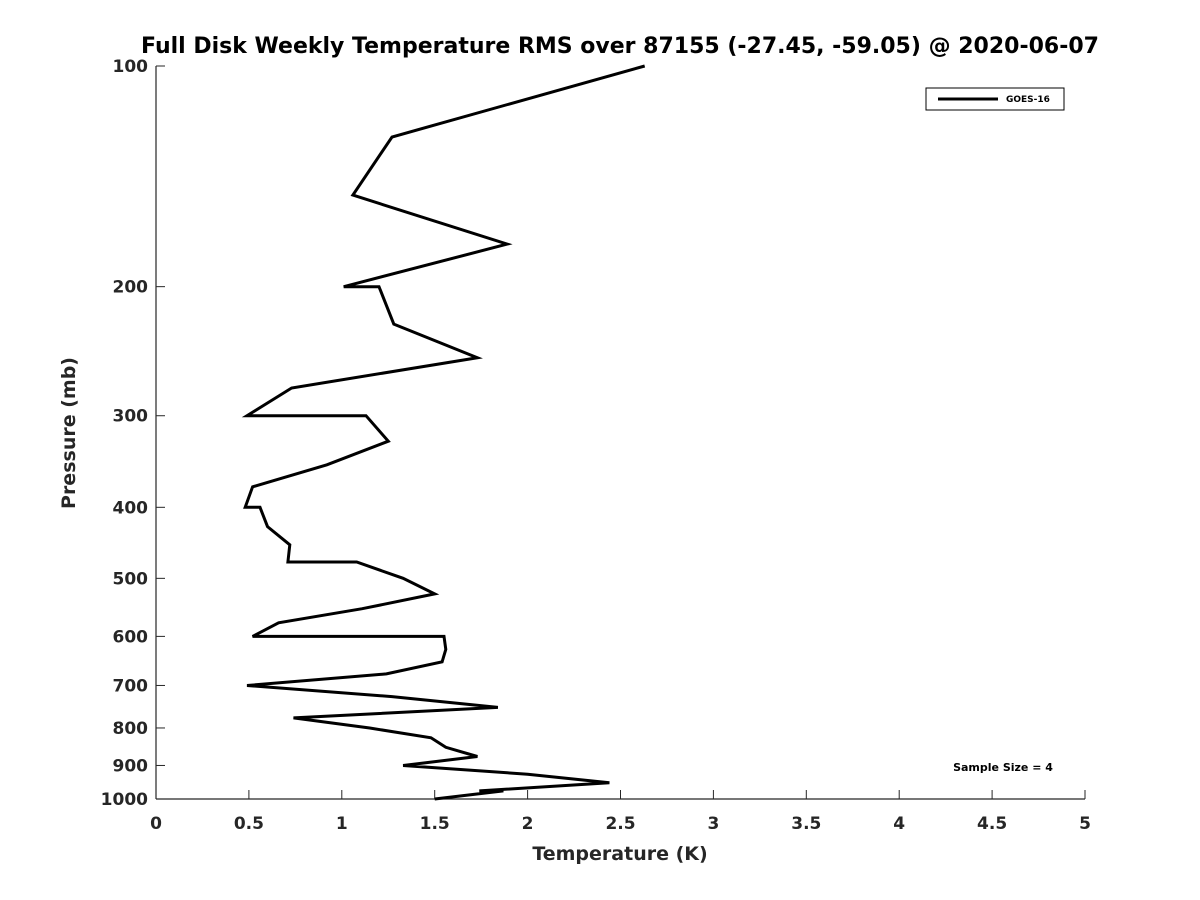 The height and width of the screenshot is (900, 1200). I want to click on x-tick-label: 0.5, so click(249, 824).